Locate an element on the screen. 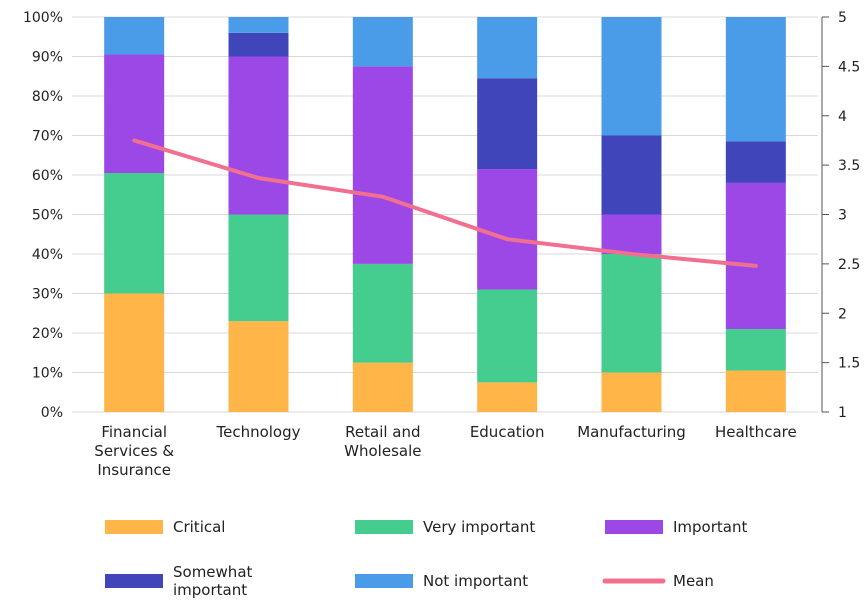  y-left-tick-label: 100% is located at coordinates (43, 18).